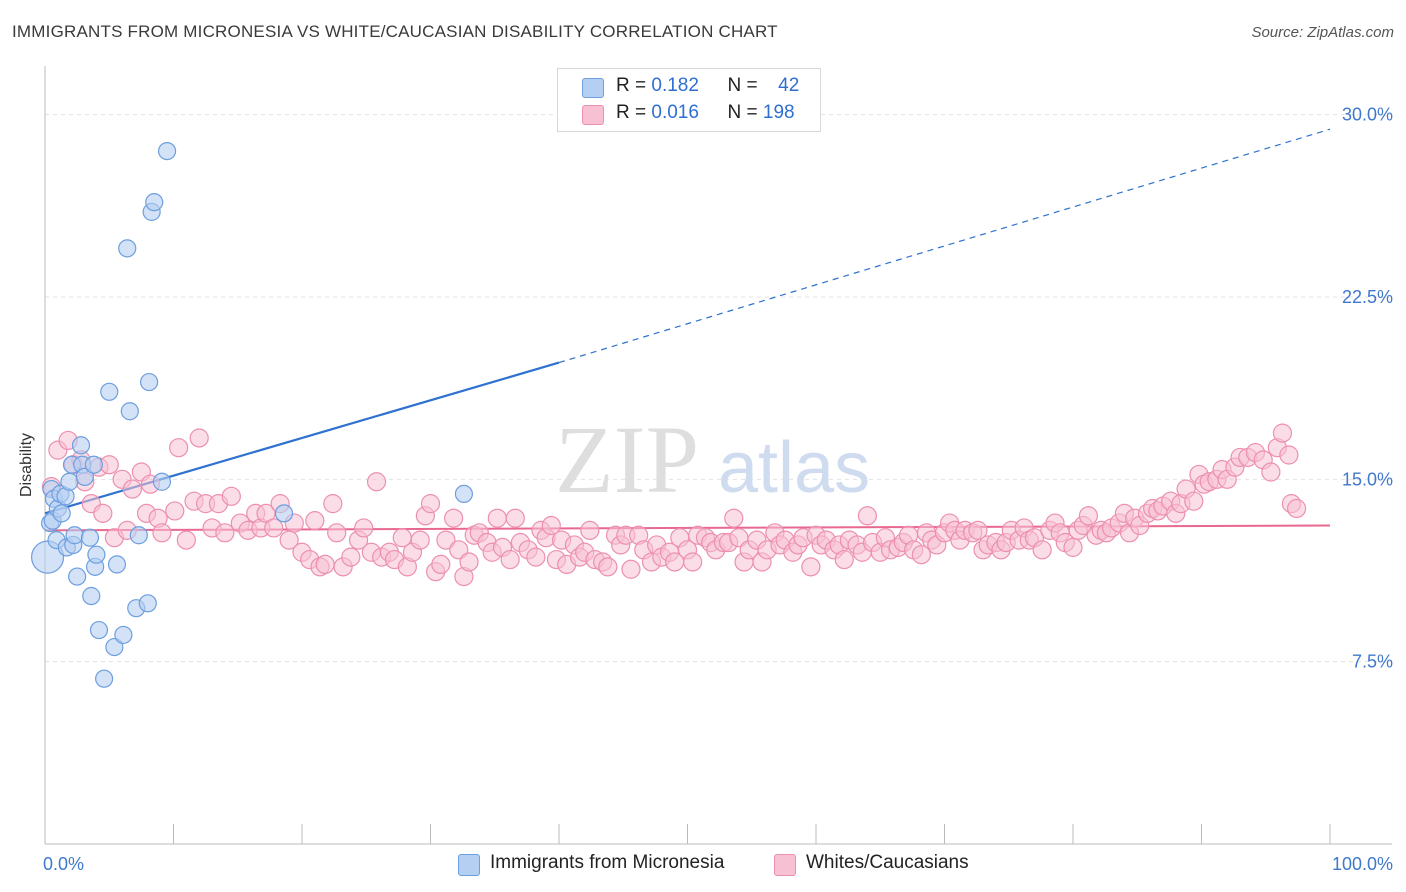  What do you see at coordinates (944, 246) in the screenshot?
I see `trend-line-micronesia-extension` at bounding box center [944, 246].